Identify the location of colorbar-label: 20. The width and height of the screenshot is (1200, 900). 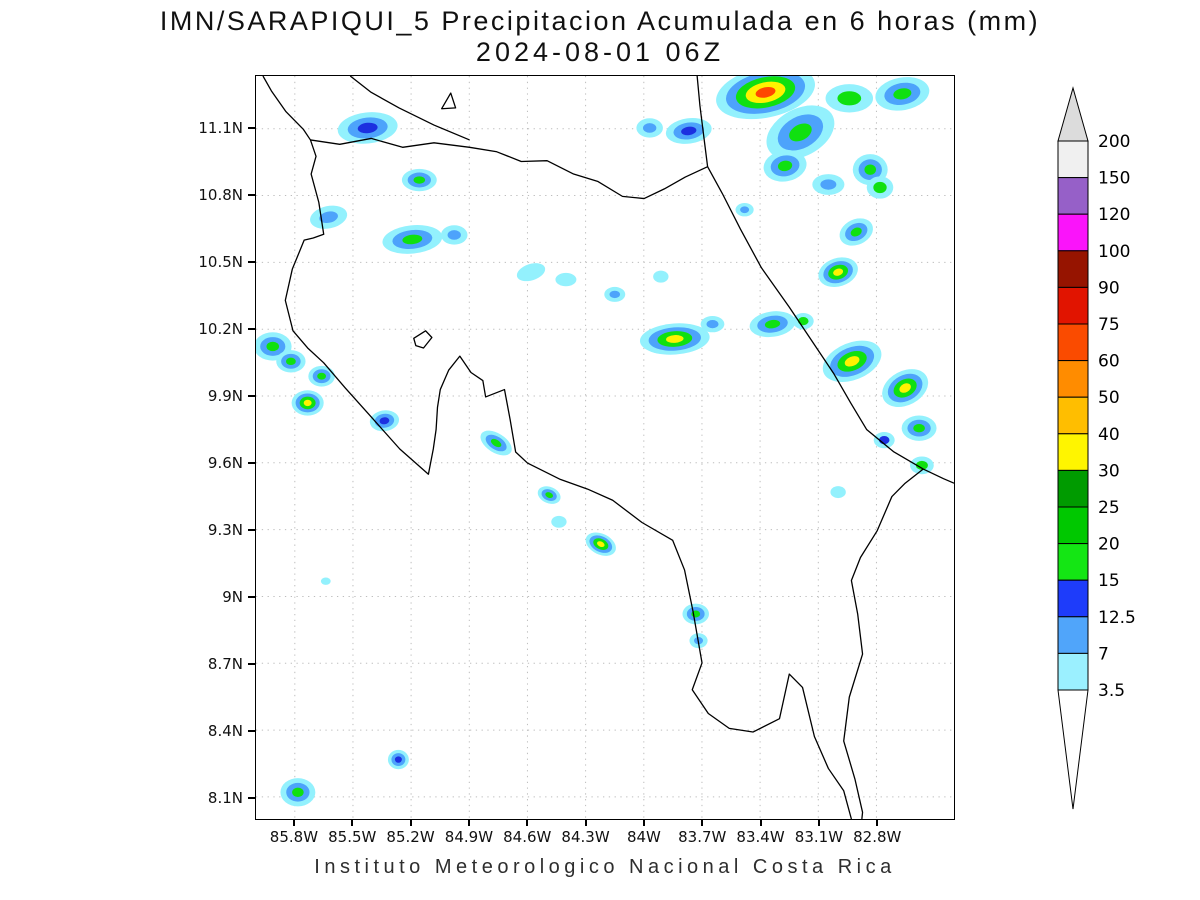
(1109, 545).